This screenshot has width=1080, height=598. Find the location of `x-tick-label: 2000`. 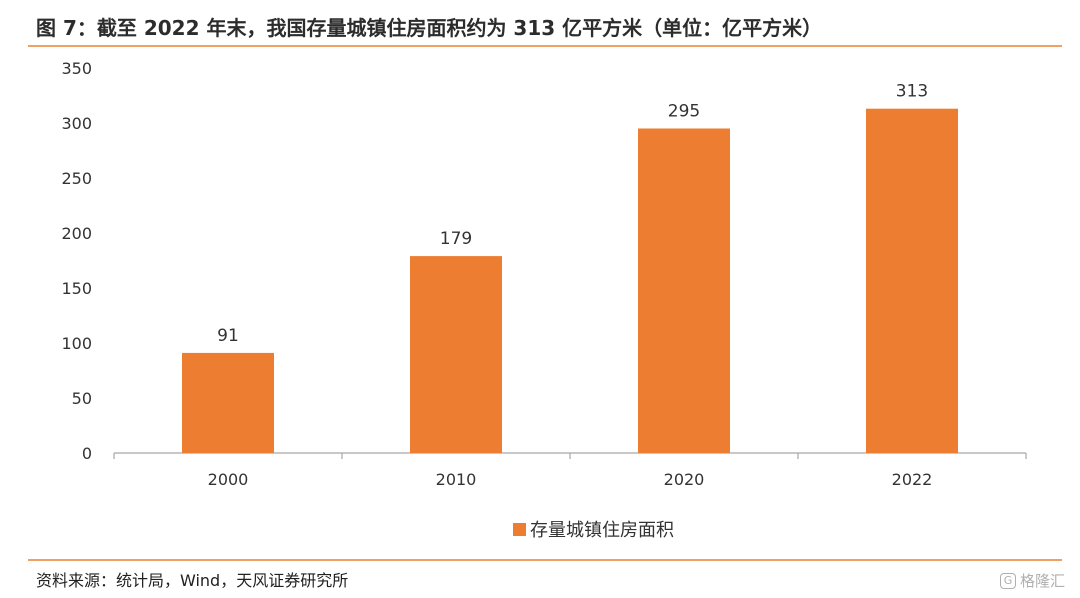

x-tick-label: 2000 is located at coordinates (228, 479).